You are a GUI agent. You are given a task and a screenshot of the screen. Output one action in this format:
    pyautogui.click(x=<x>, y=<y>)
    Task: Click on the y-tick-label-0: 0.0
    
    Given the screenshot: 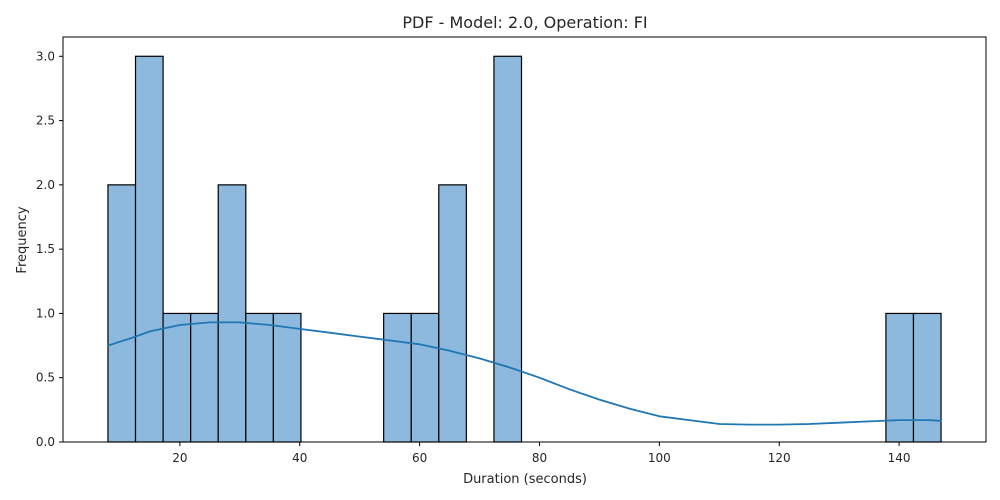 What is the action you would take?
    pyautogui.click(x=45, y=442)
    